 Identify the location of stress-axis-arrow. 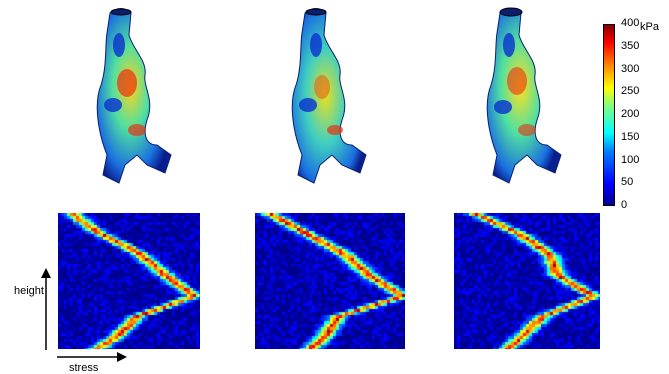
(92, 357).